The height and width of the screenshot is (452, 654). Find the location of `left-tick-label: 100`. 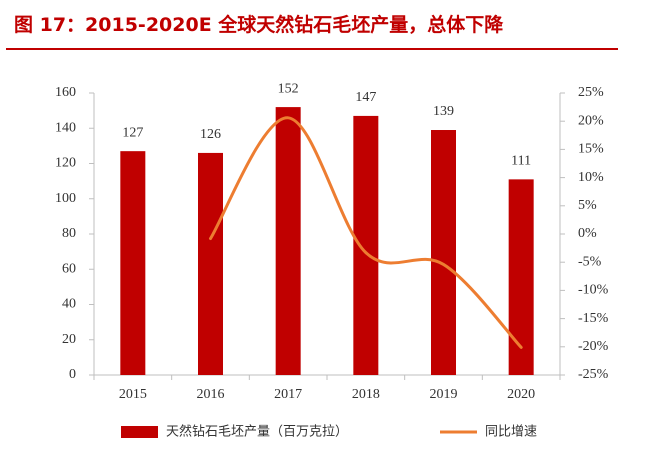

left-tick-label: 100 is located at coordinates (65, 198).